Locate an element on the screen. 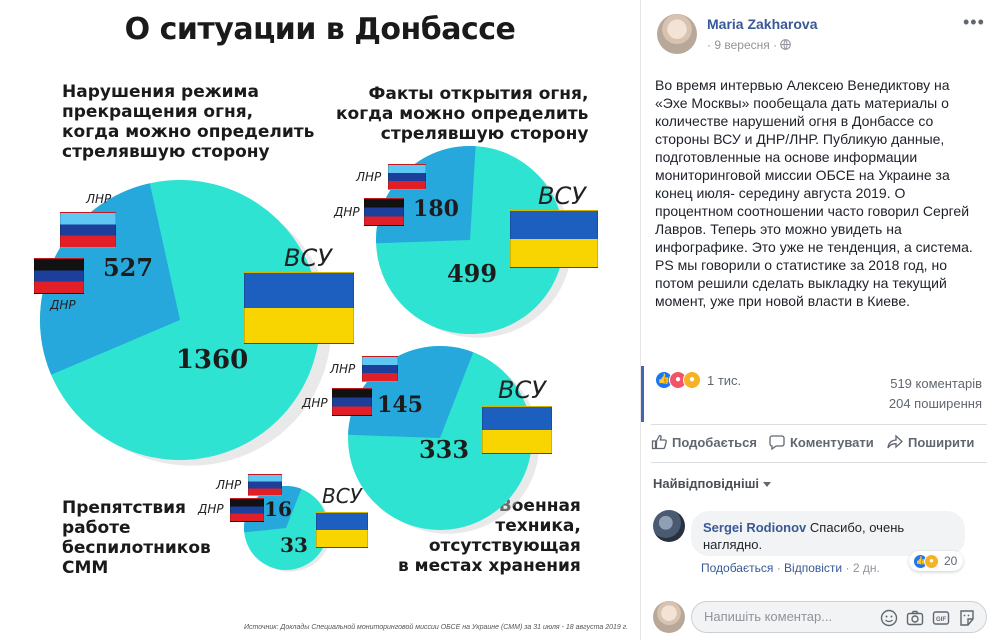  share-icon is located at coordinates (895, 441).